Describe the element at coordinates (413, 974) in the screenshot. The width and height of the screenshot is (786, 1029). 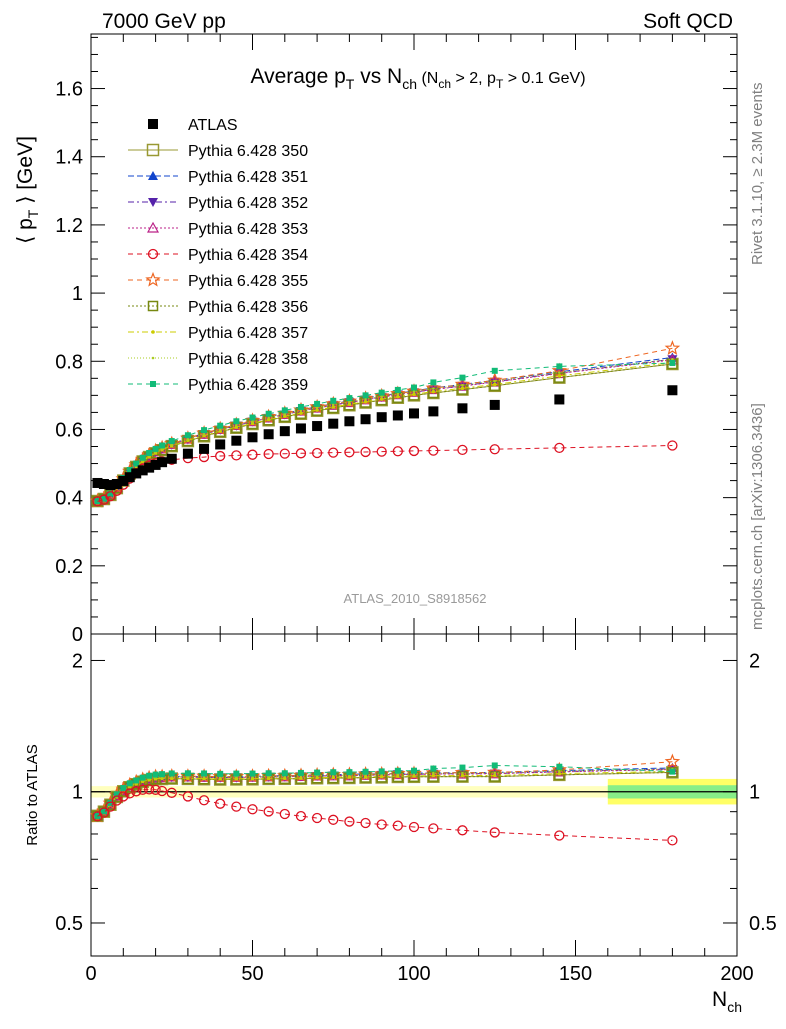
I see `ratio-xtick-label: 100` at that location.